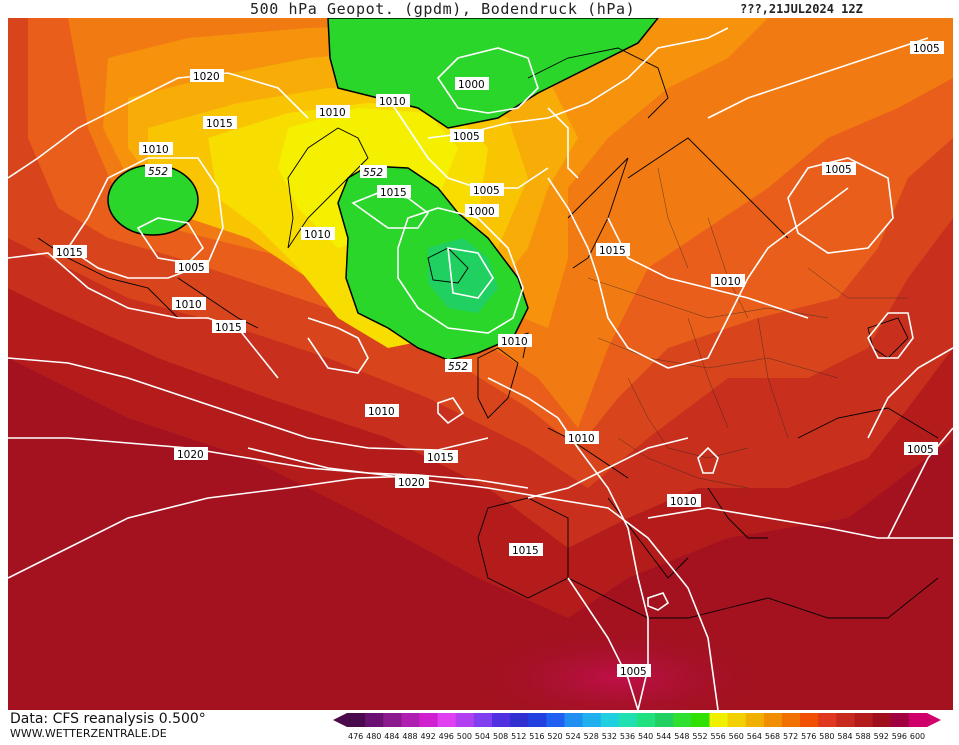  I want to click on legend-tick-label: 560, so click(736, 736).